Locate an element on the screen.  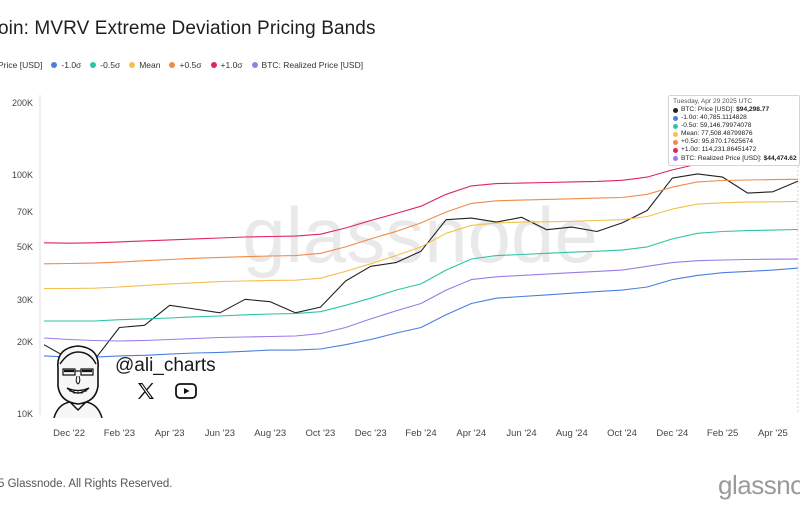
legend-item: +1.0σ is located at coordinates (226, 65).